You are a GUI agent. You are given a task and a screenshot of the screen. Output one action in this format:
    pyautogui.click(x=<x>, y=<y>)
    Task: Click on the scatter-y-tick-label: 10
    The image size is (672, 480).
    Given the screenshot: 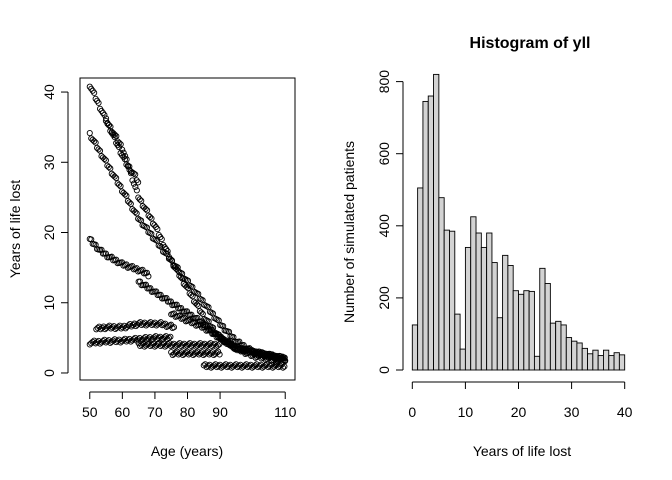 What is the action you would take?
    pyautogui.click(x=49, y=303)
    